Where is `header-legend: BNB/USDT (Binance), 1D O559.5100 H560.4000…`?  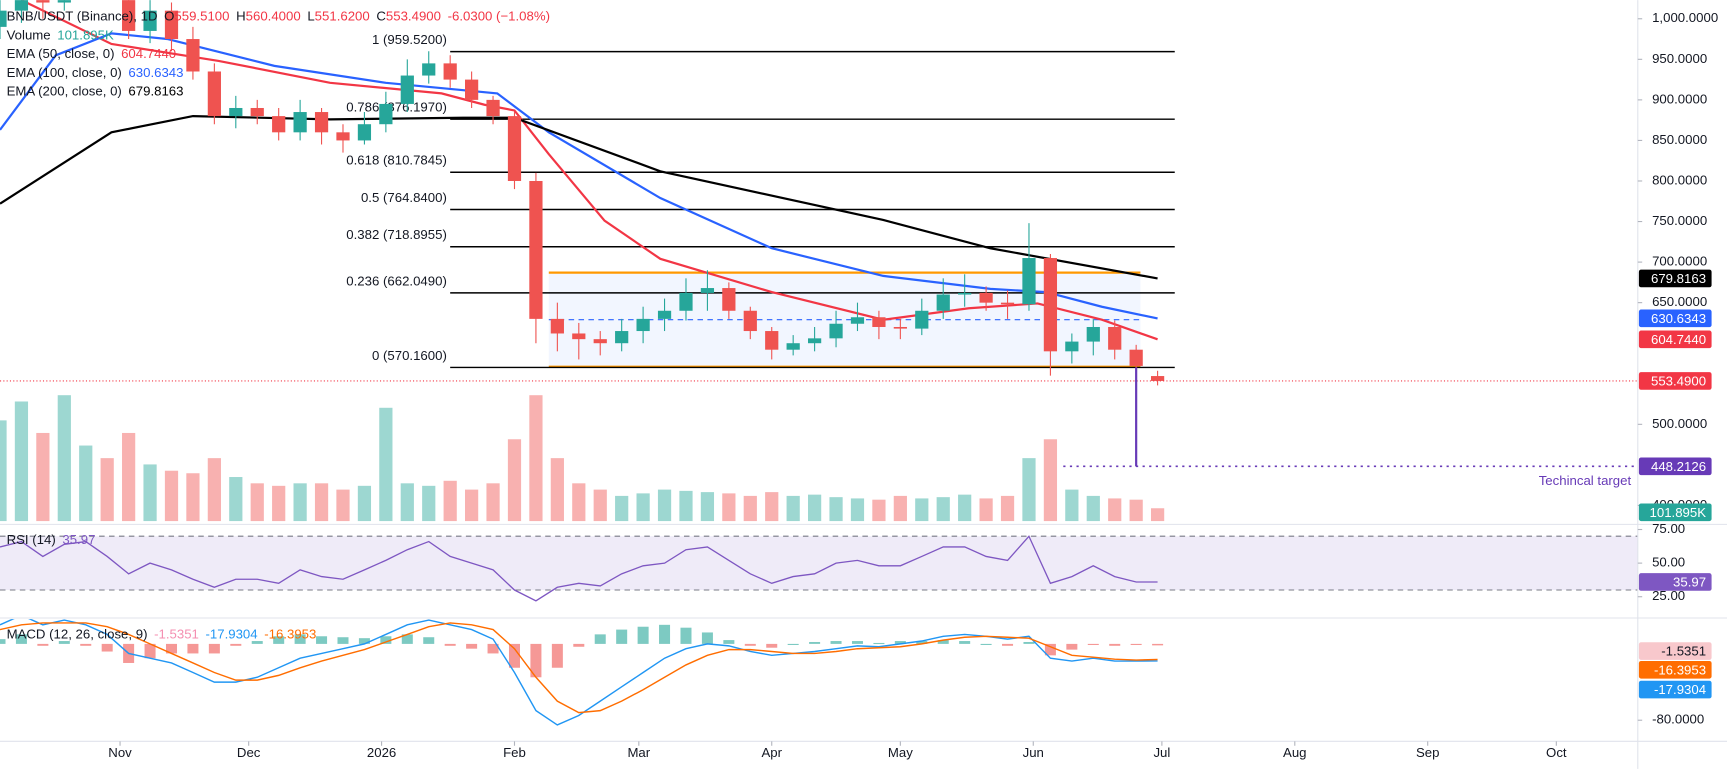 header-legend: BNB/USDT (Binance), 1D O559.5100 H560.4000… is located at coordinates (278, 16).